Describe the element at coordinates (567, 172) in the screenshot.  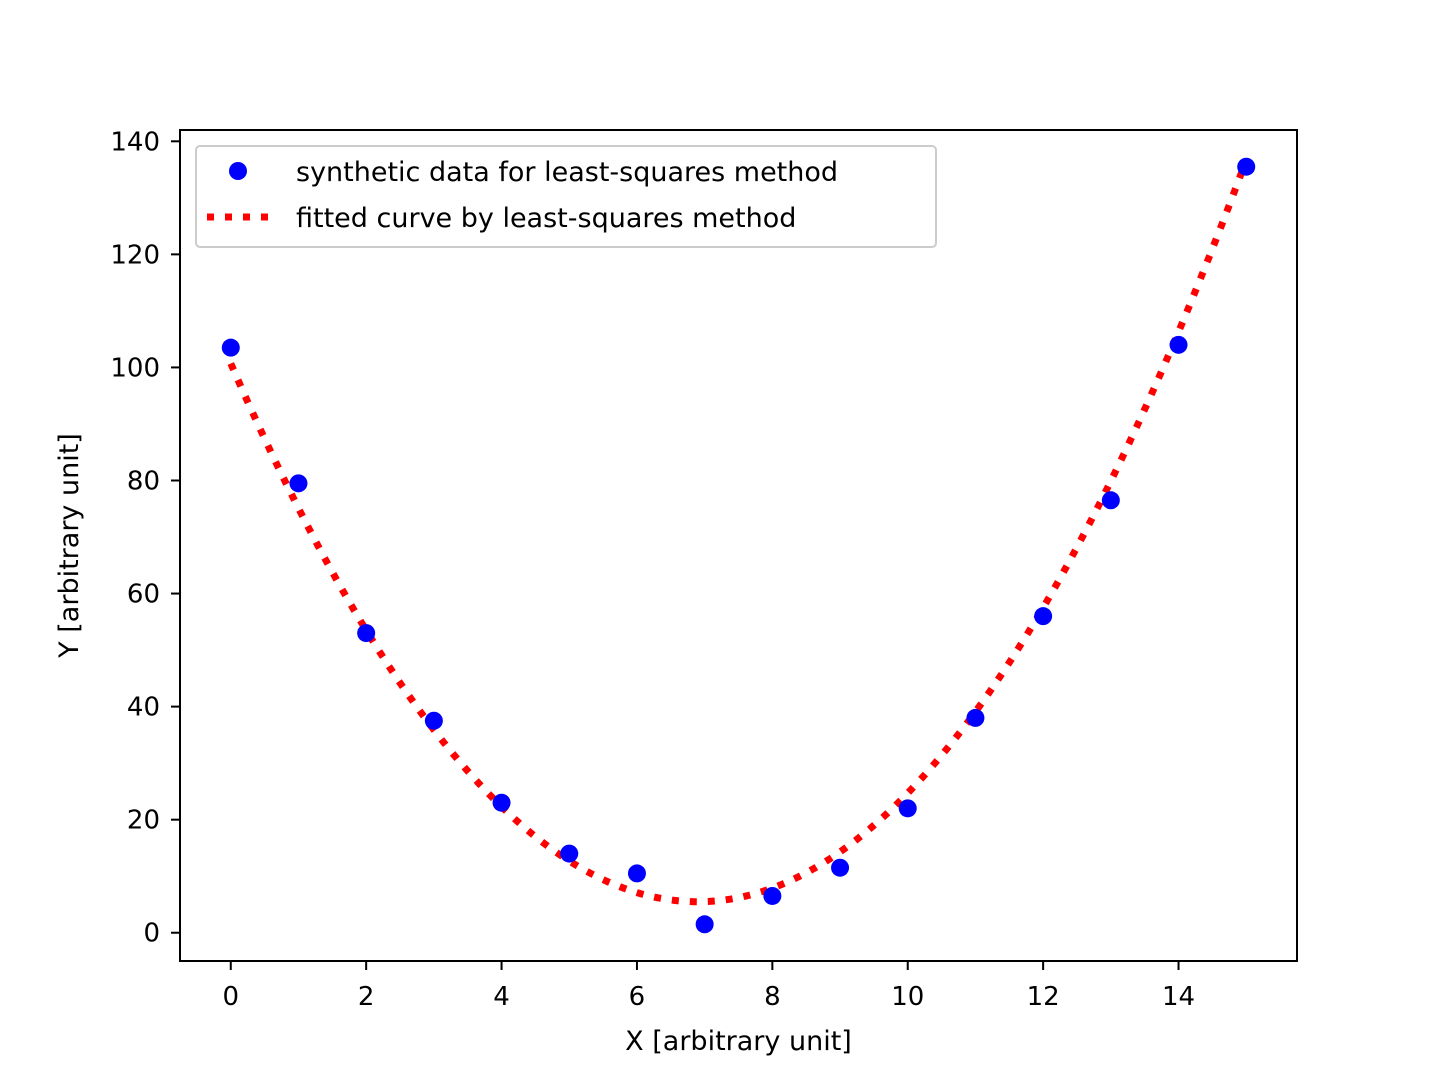
I see `legend-label-data: synthetic data for least-squares method` at that location.